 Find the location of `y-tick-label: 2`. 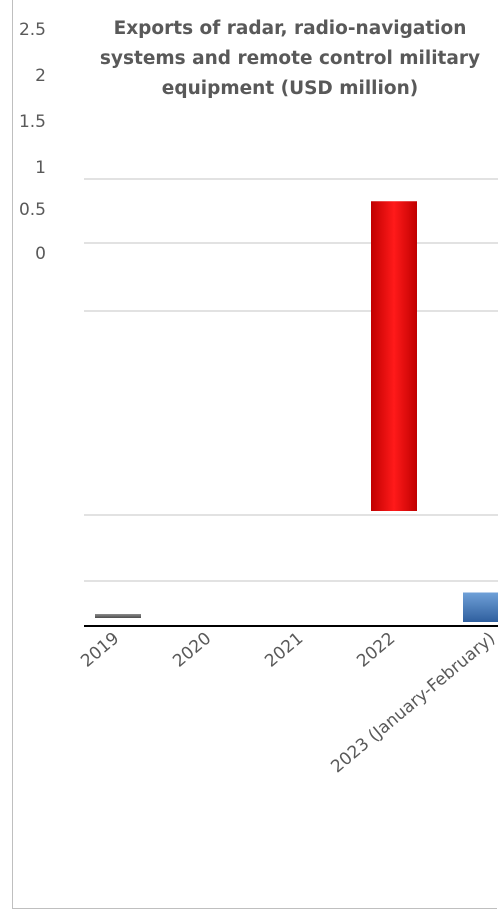

y-tick-label: 2 is located at coordinates (40, 76).